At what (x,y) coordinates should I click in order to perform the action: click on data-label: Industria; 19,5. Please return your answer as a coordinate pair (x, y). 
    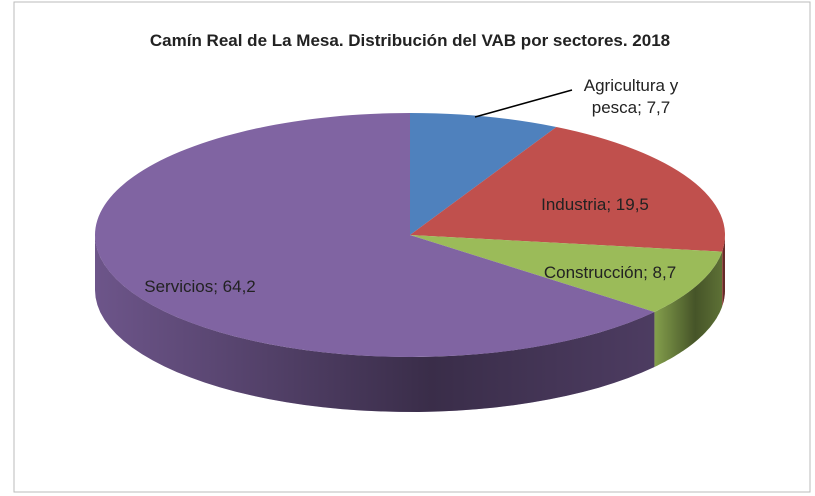
    Looking at the image, I should click on (595, 205).